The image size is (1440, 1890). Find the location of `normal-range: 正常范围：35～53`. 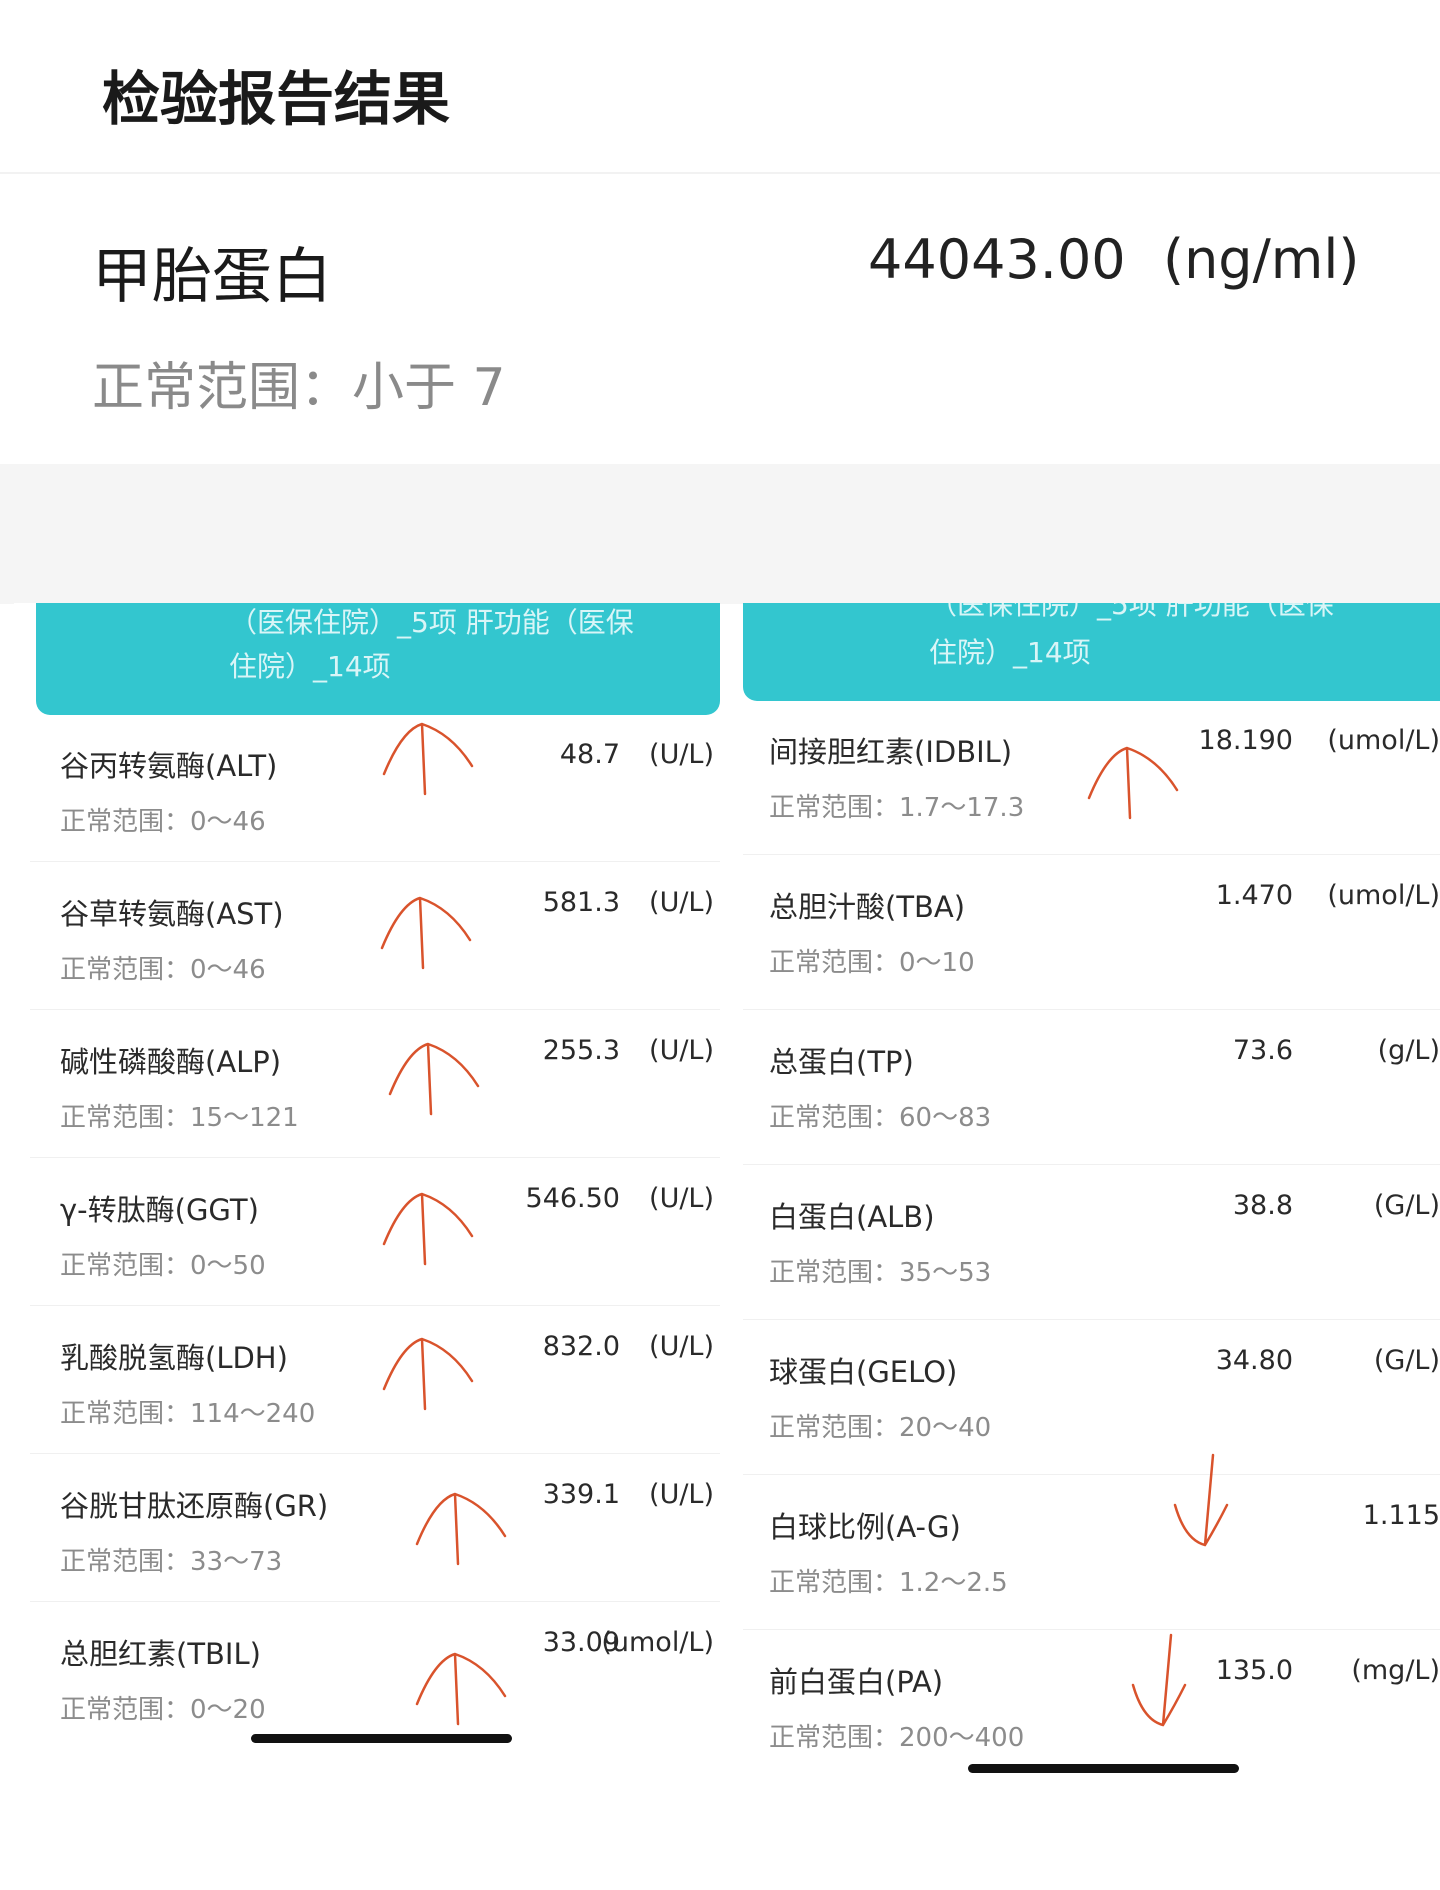

normal-range: 正常范围：35～53 is located at coordinates (880, 1273).